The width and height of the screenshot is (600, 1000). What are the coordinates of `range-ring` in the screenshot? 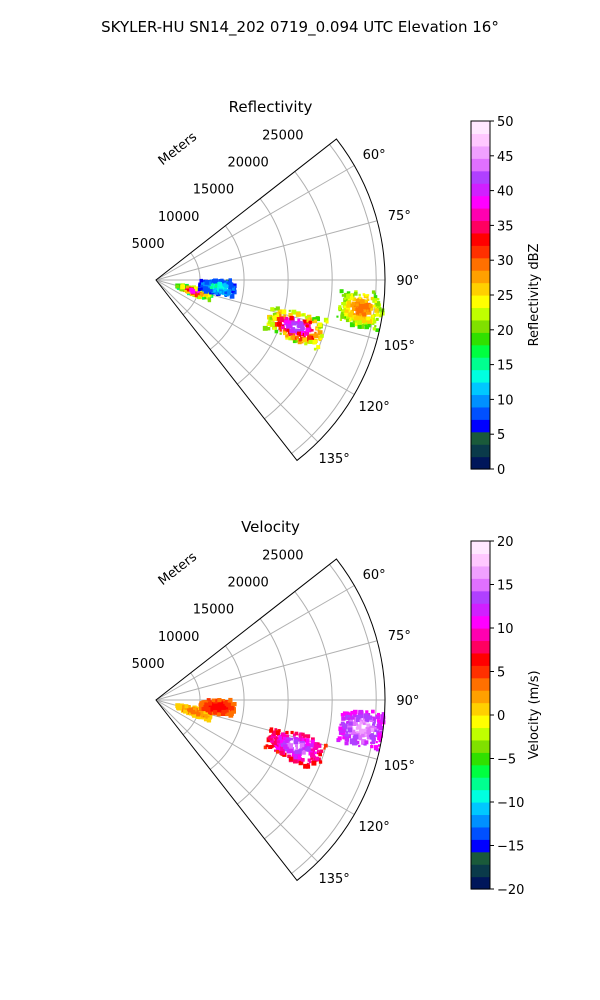 It's located at (191, 284).